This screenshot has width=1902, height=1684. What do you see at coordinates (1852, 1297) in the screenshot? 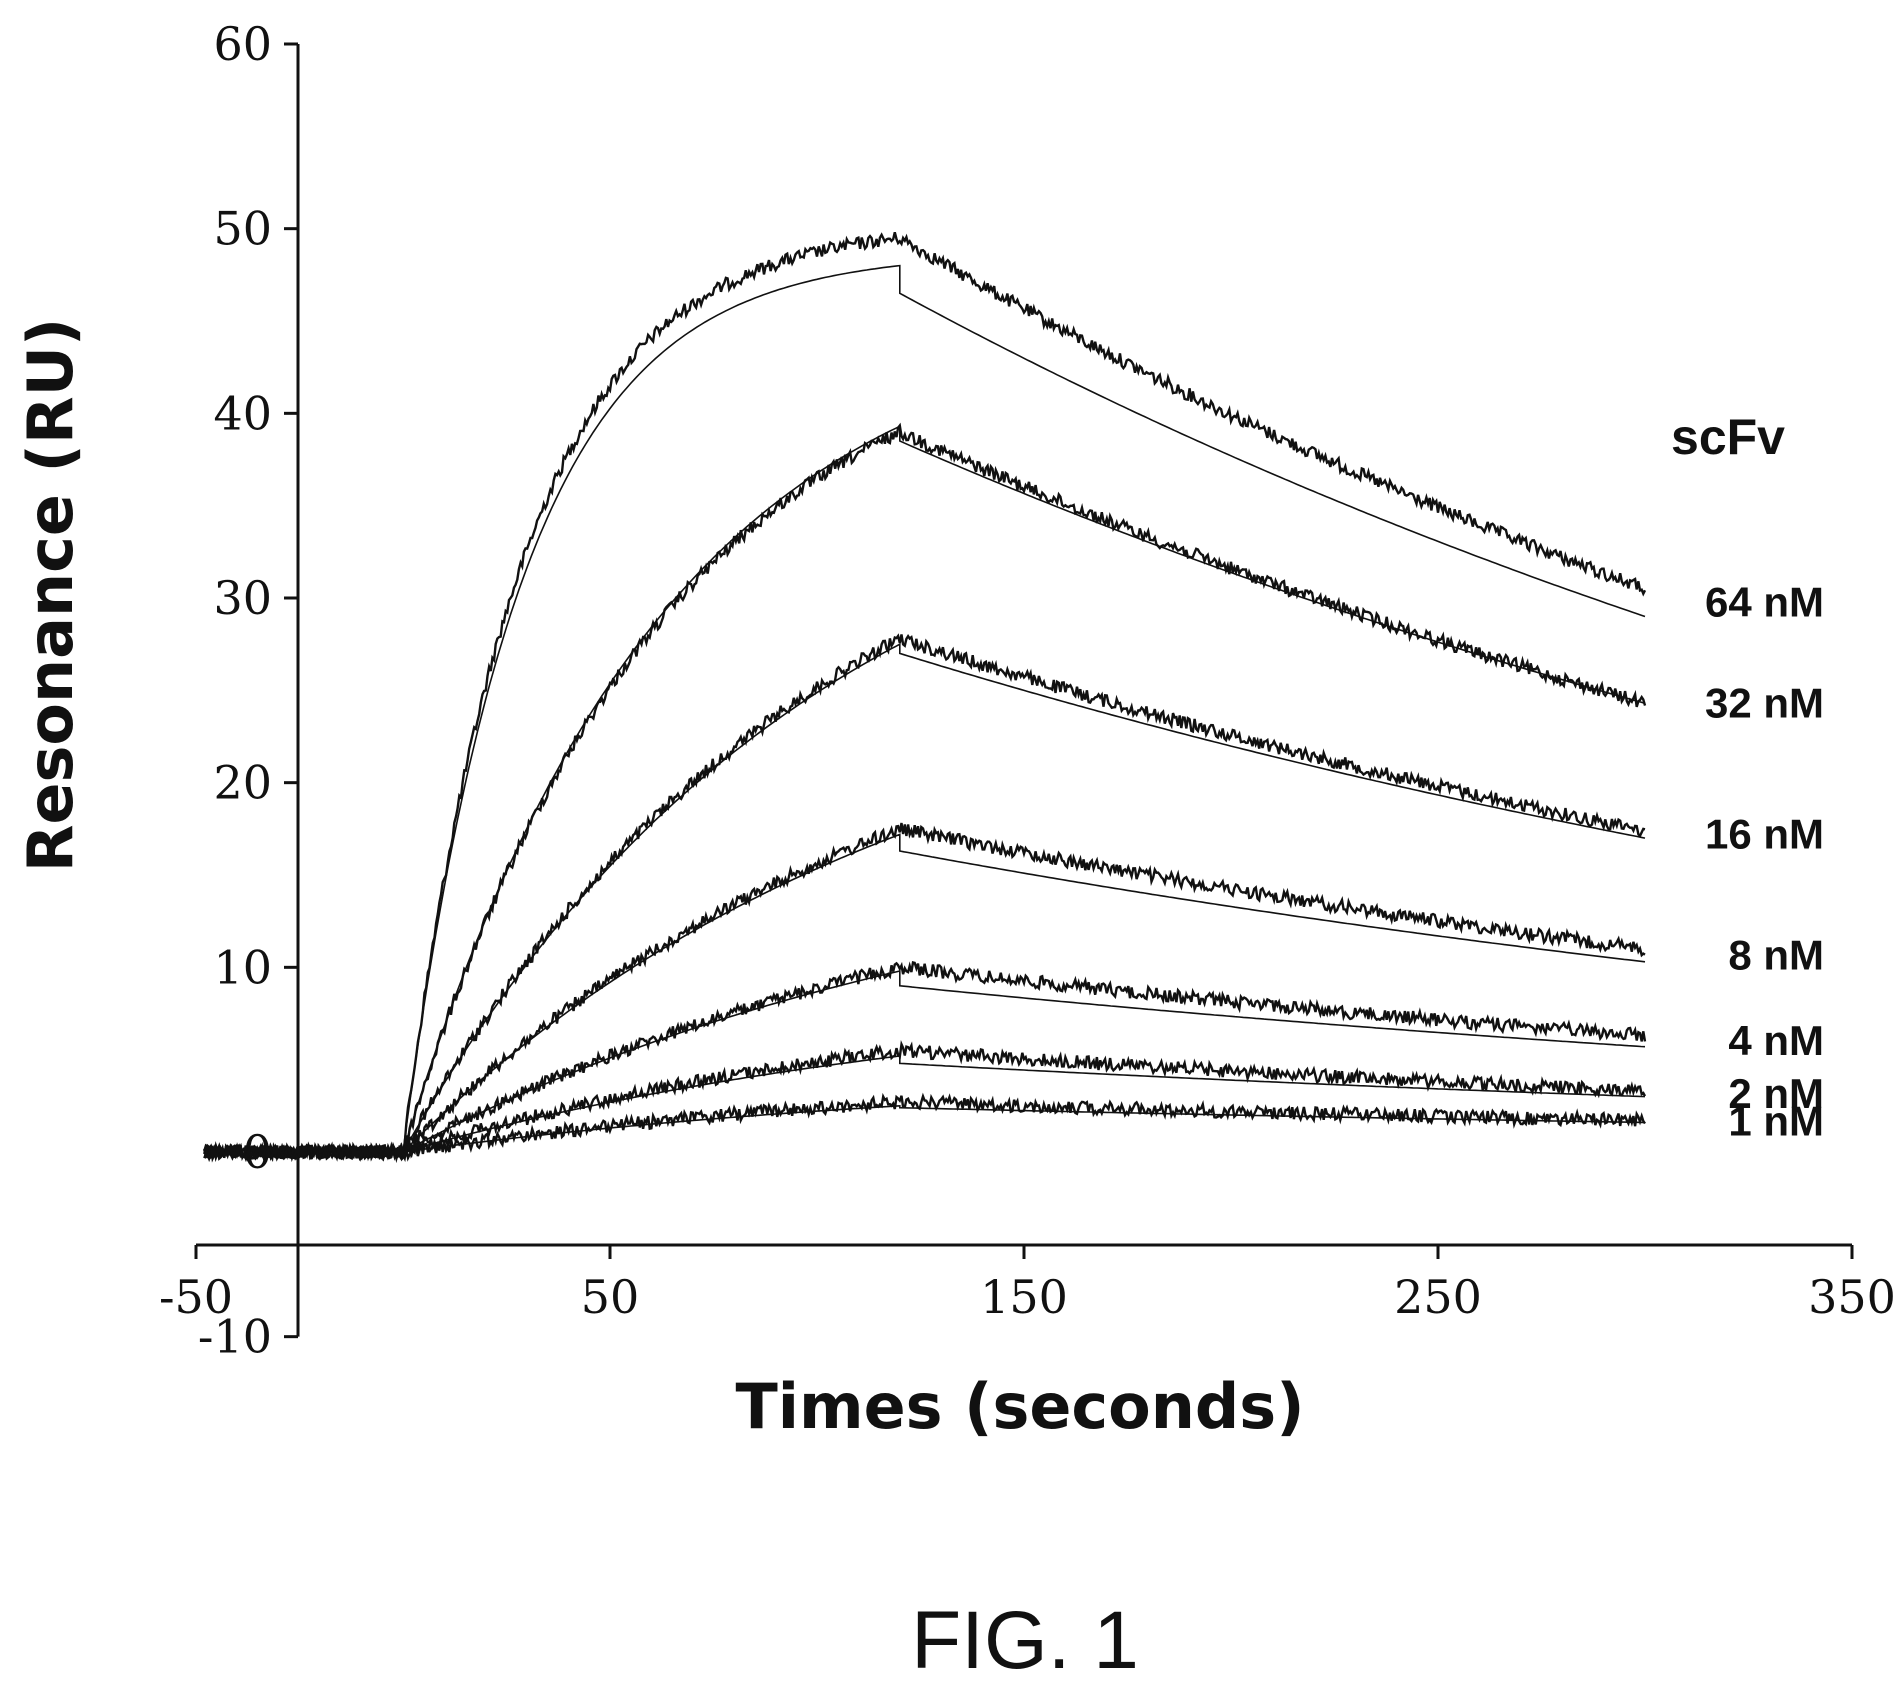
I see `x-tick-label: 350` at bounding box center [1852, 1297].